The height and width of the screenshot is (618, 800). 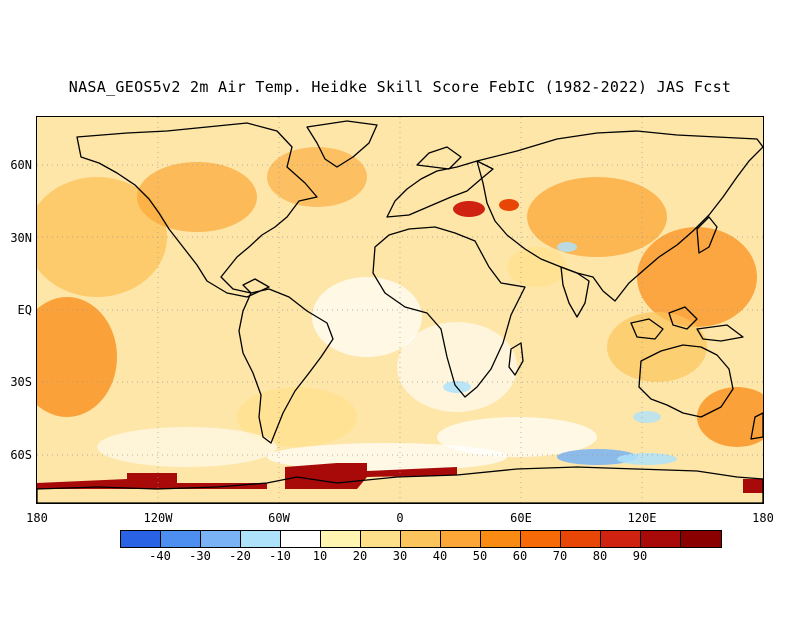 I want to click on colorbar-label: -10, so click(x=280, y=556).